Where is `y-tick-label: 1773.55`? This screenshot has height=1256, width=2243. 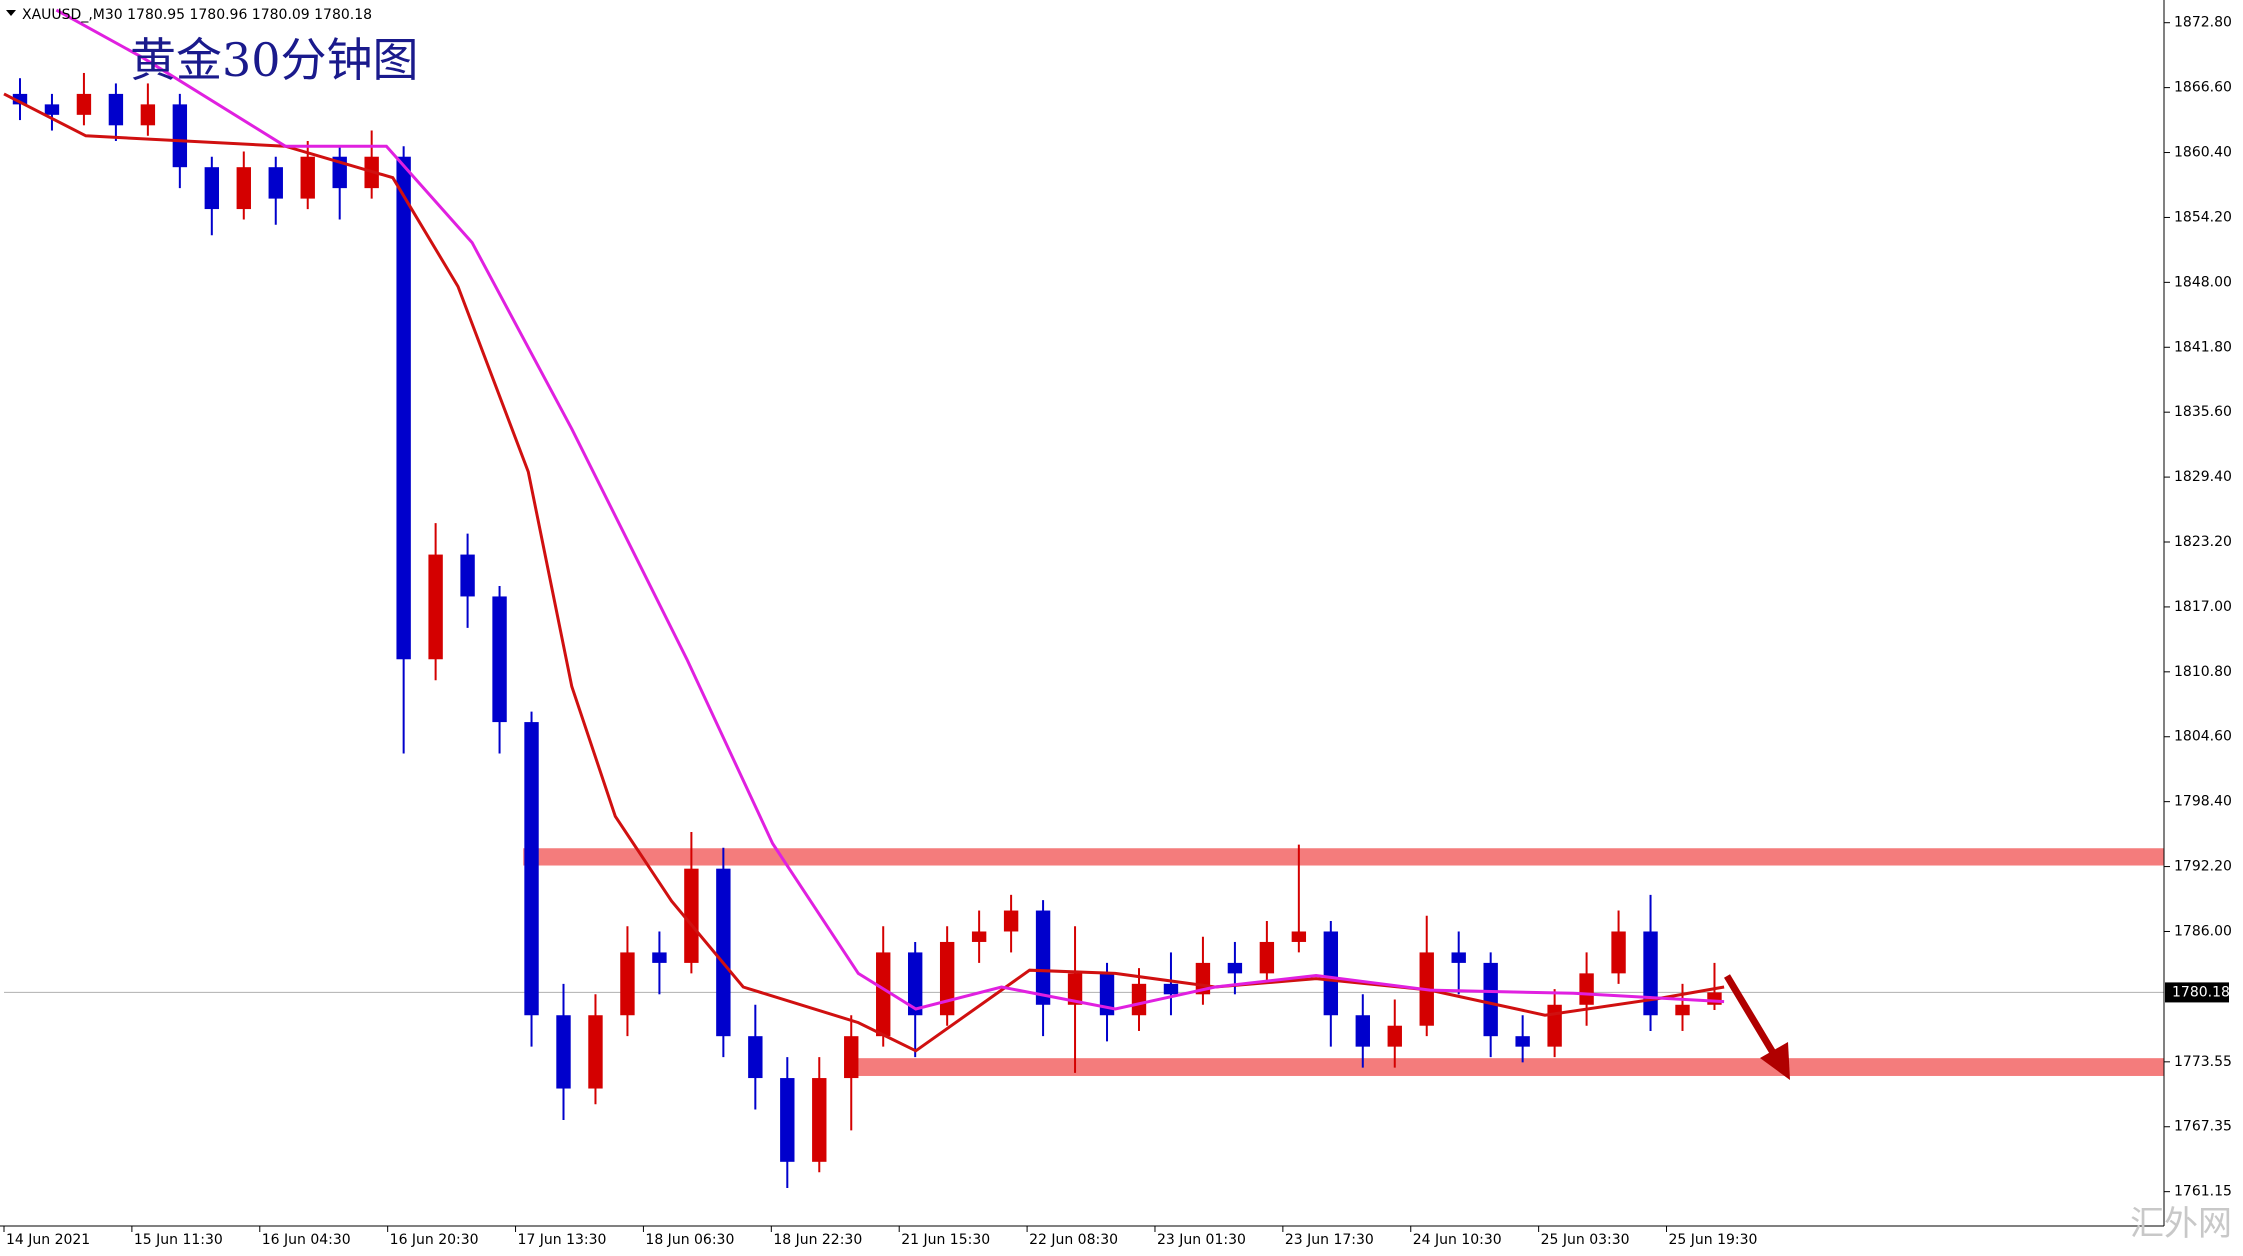
y-tick-label: 1773.55 is located at coordinates (2203, 1062).